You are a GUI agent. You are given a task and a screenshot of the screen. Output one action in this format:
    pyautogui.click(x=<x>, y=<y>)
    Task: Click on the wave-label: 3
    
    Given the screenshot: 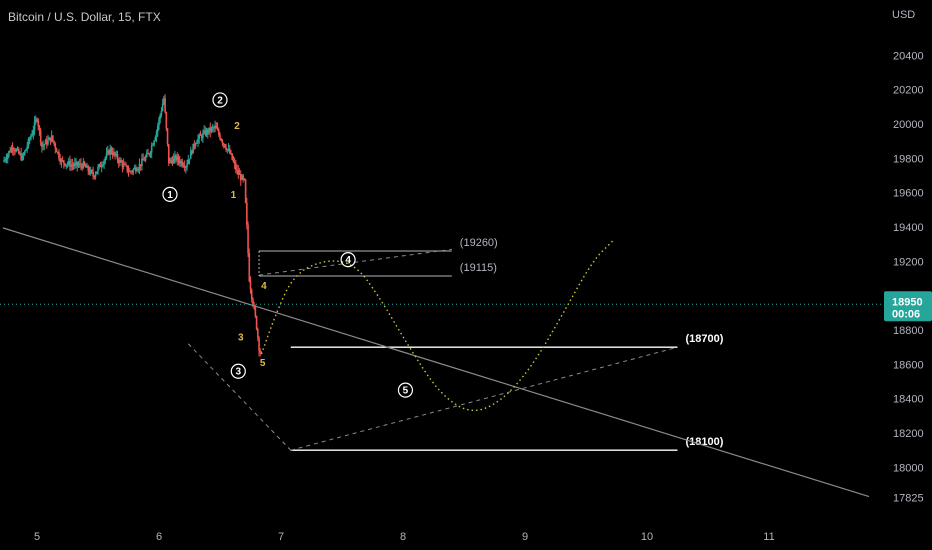 What is the action you would take?
    pyautogui.click(x=239, y=372)
    